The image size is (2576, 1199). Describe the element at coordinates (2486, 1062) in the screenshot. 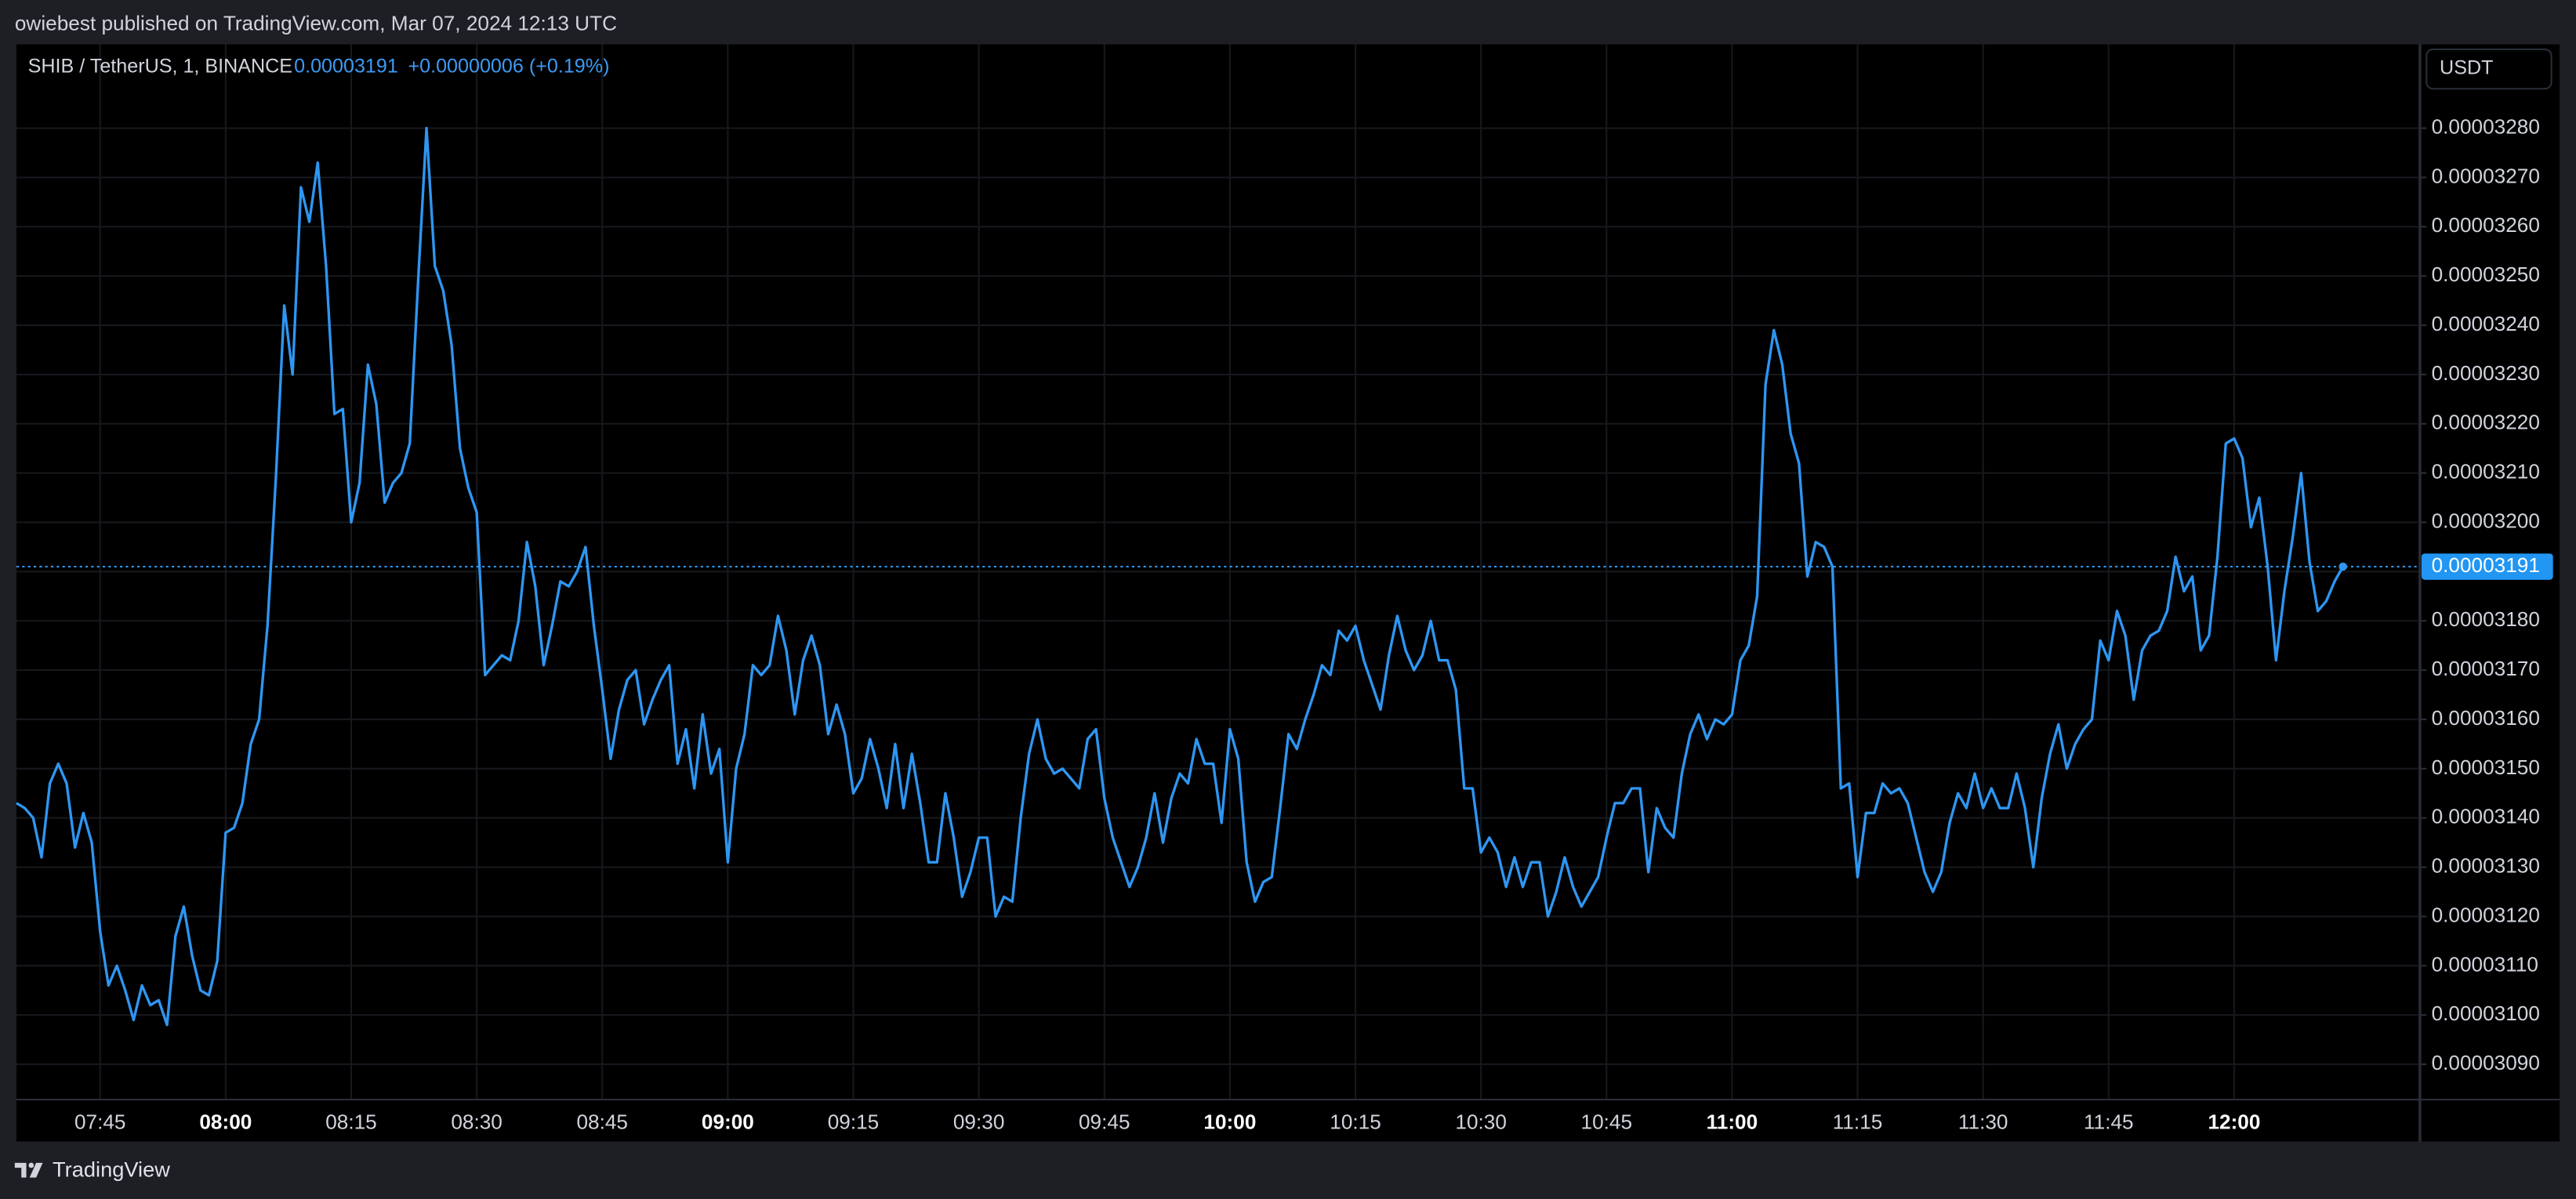

I see `y-tick-label: 0.00003090` at that location.